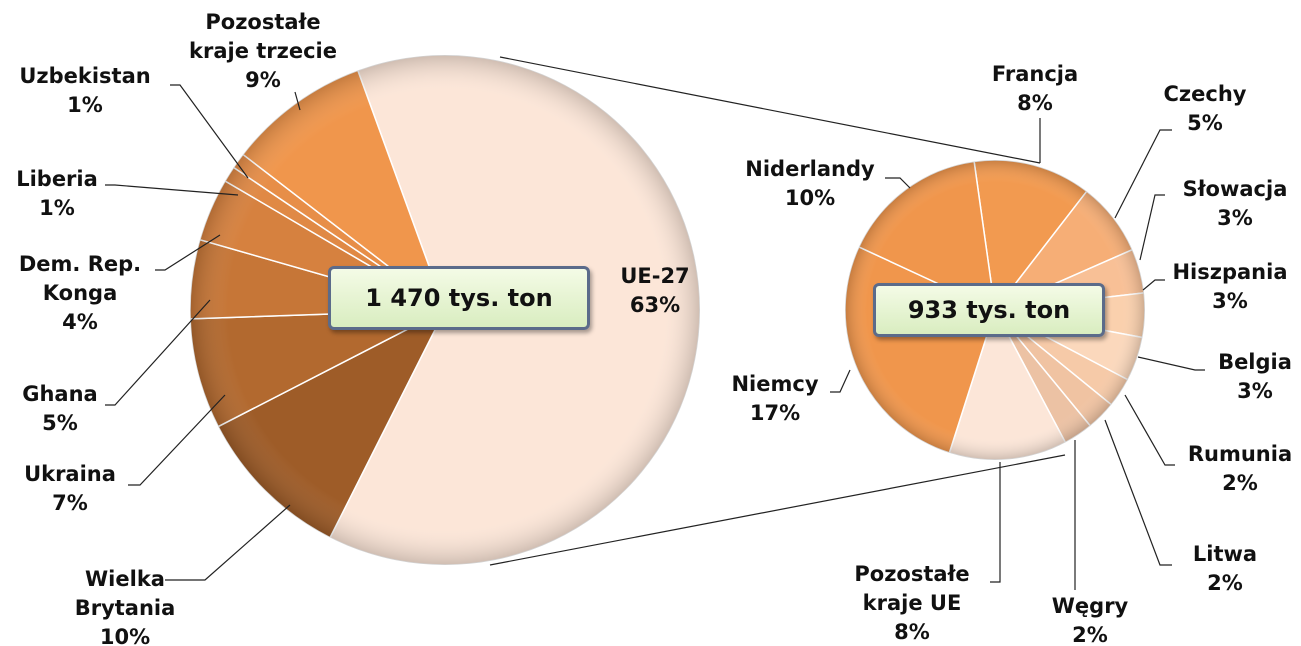  What do you see at coordinates (810, 169) in the screenshot?
I see `slice-name: Niderlandy` at bounding box center [810, 169].